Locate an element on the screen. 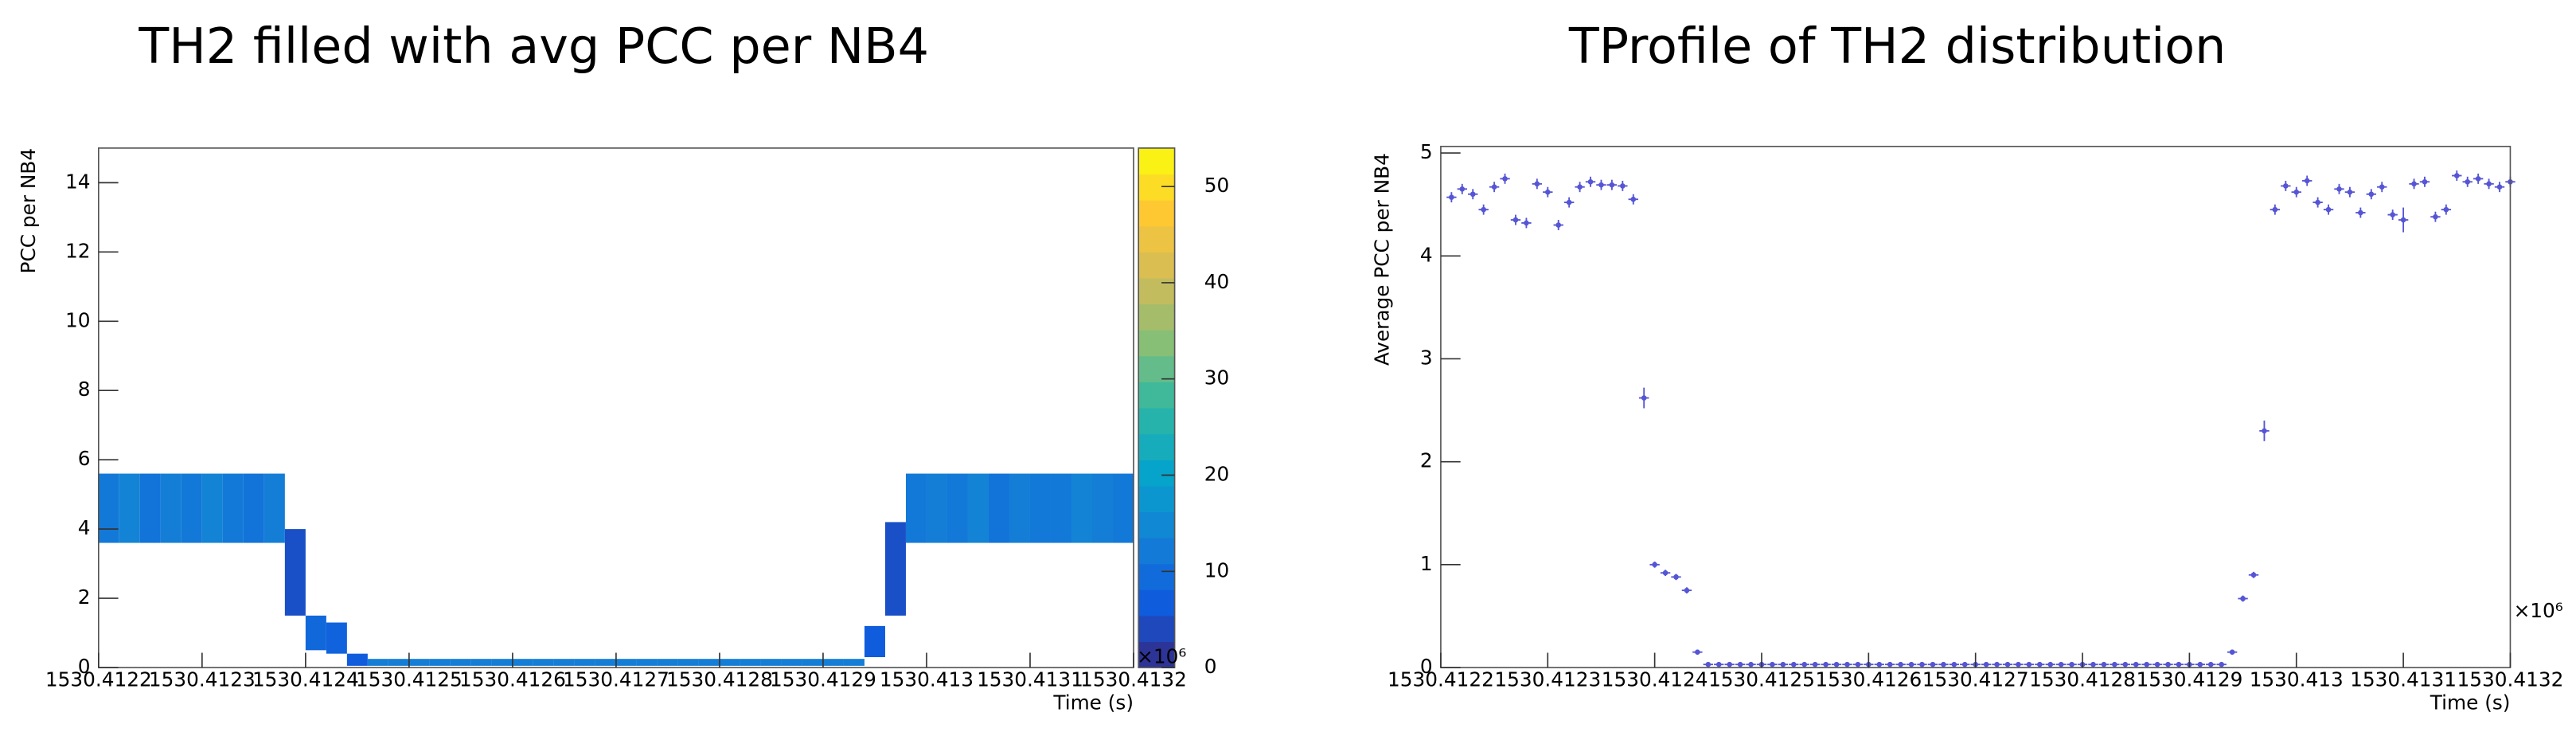  x-tick-label: 1530.4124 is located at coordinates (305, 679).